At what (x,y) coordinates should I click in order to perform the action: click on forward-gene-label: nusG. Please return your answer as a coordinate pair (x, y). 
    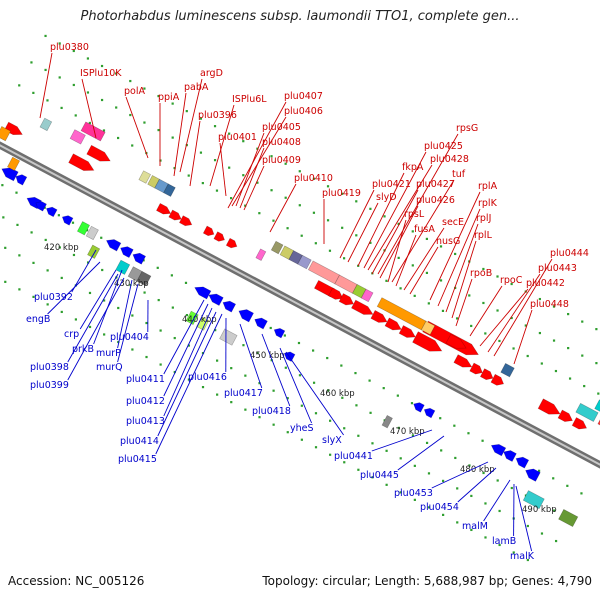
    Looking at the image, I should click on (448, 241).